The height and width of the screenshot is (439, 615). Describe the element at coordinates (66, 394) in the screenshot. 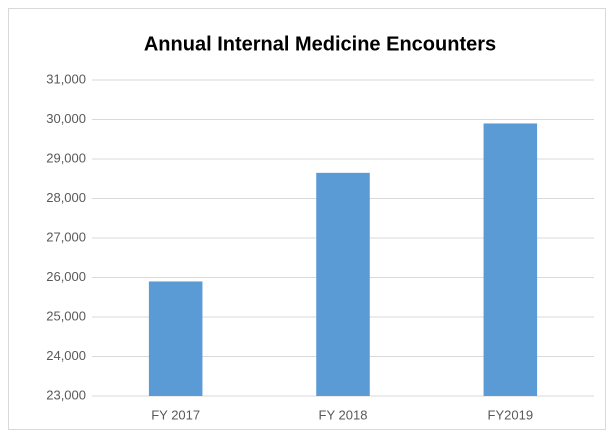

I see `y-tick-label: 23,000` at that location.